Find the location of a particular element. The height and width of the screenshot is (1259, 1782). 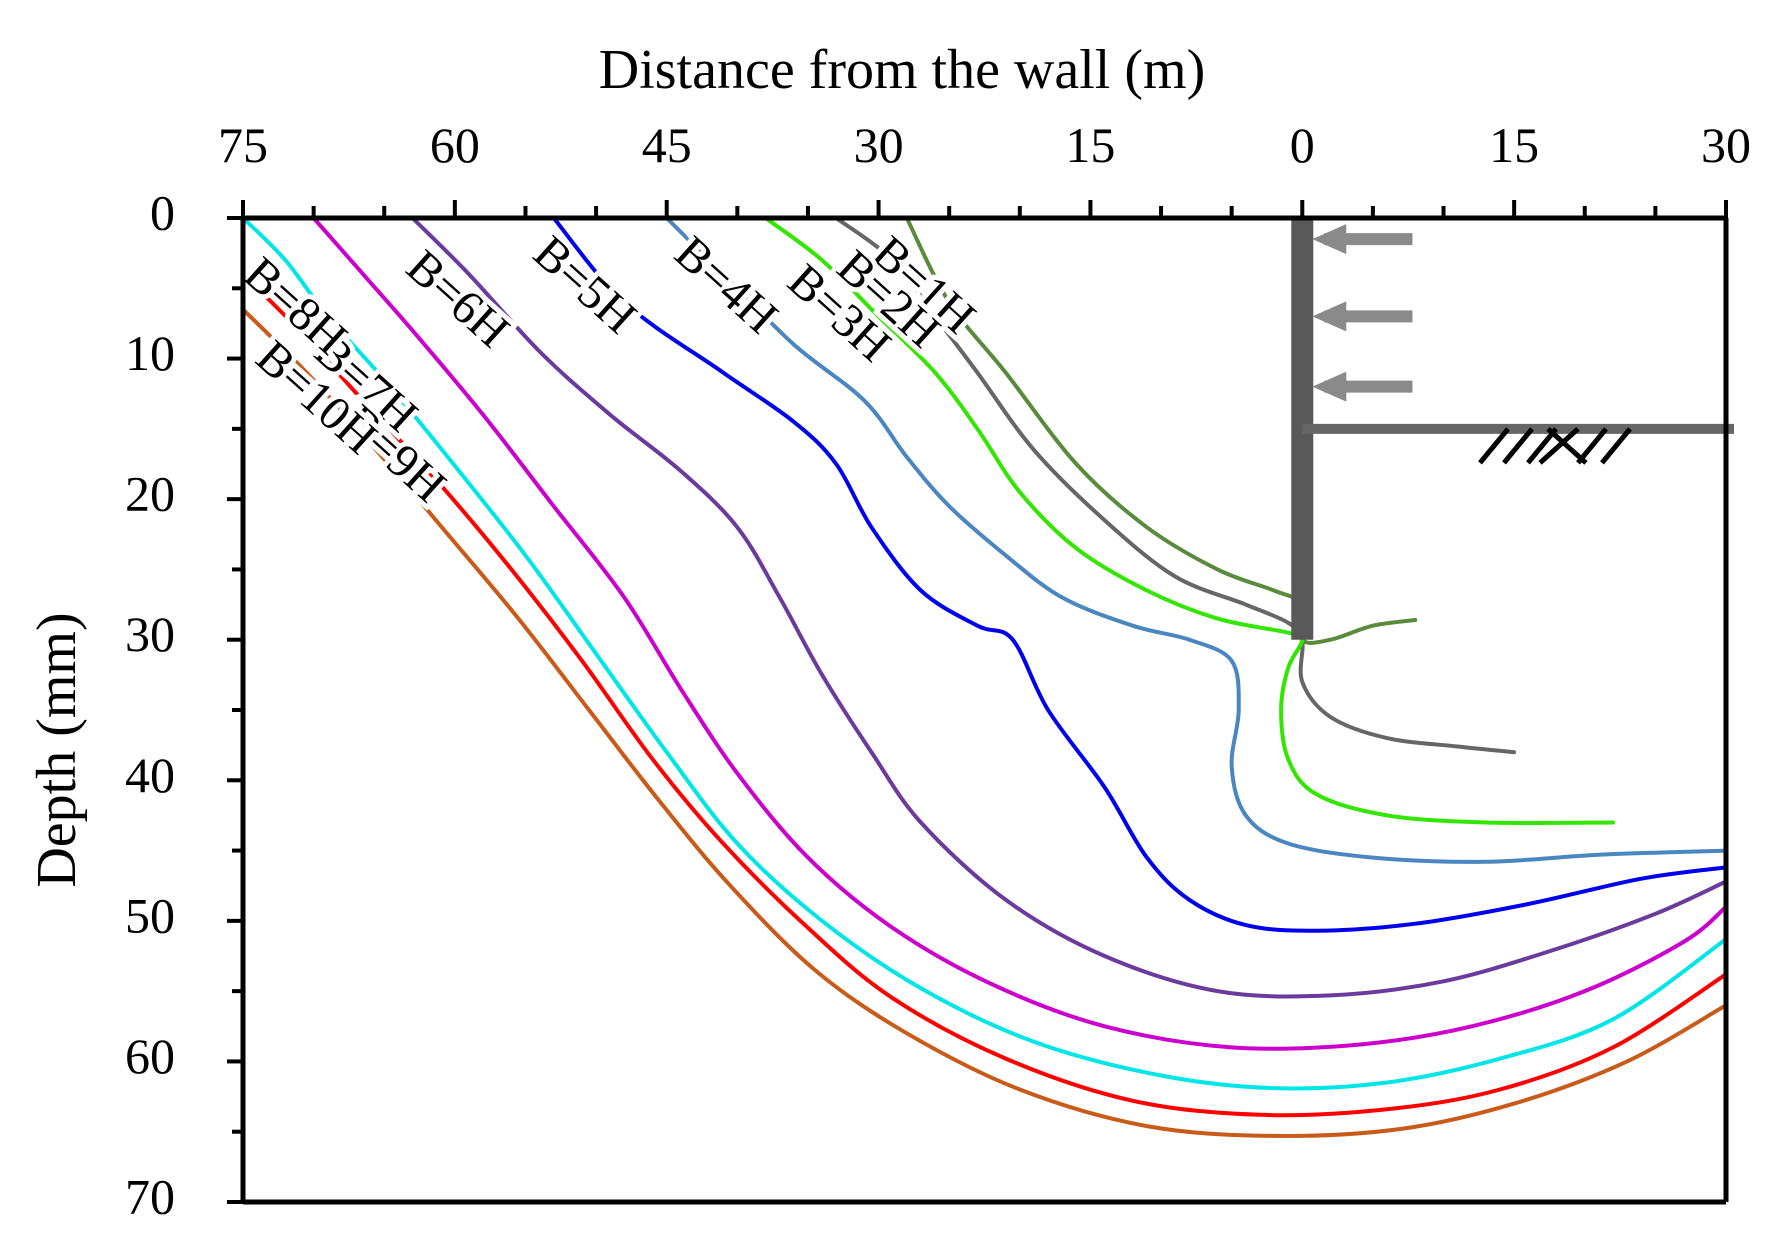

y-tick-label: 0 is located at coordinates (162, 212).